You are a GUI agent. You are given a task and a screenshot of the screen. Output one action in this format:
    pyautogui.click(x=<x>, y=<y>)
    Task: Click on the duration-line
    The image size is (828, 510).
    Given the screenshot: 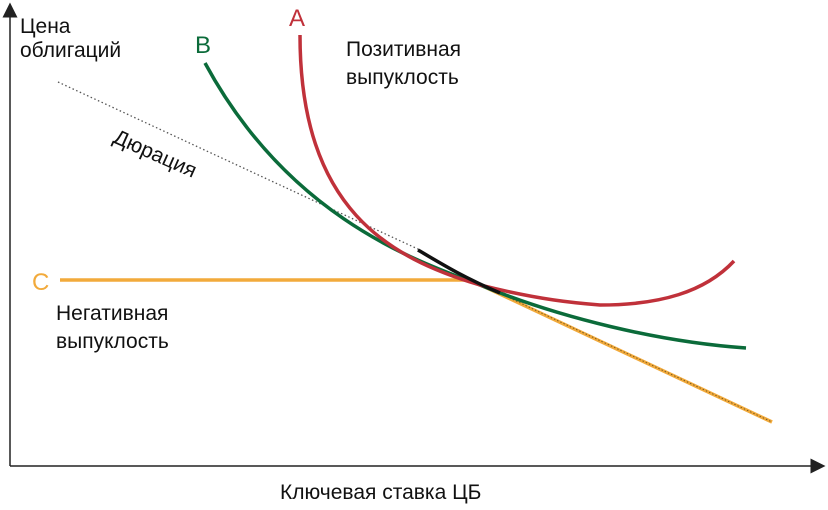 What is the action you would take?
    pyautogui.click(x=239, y=166)
    